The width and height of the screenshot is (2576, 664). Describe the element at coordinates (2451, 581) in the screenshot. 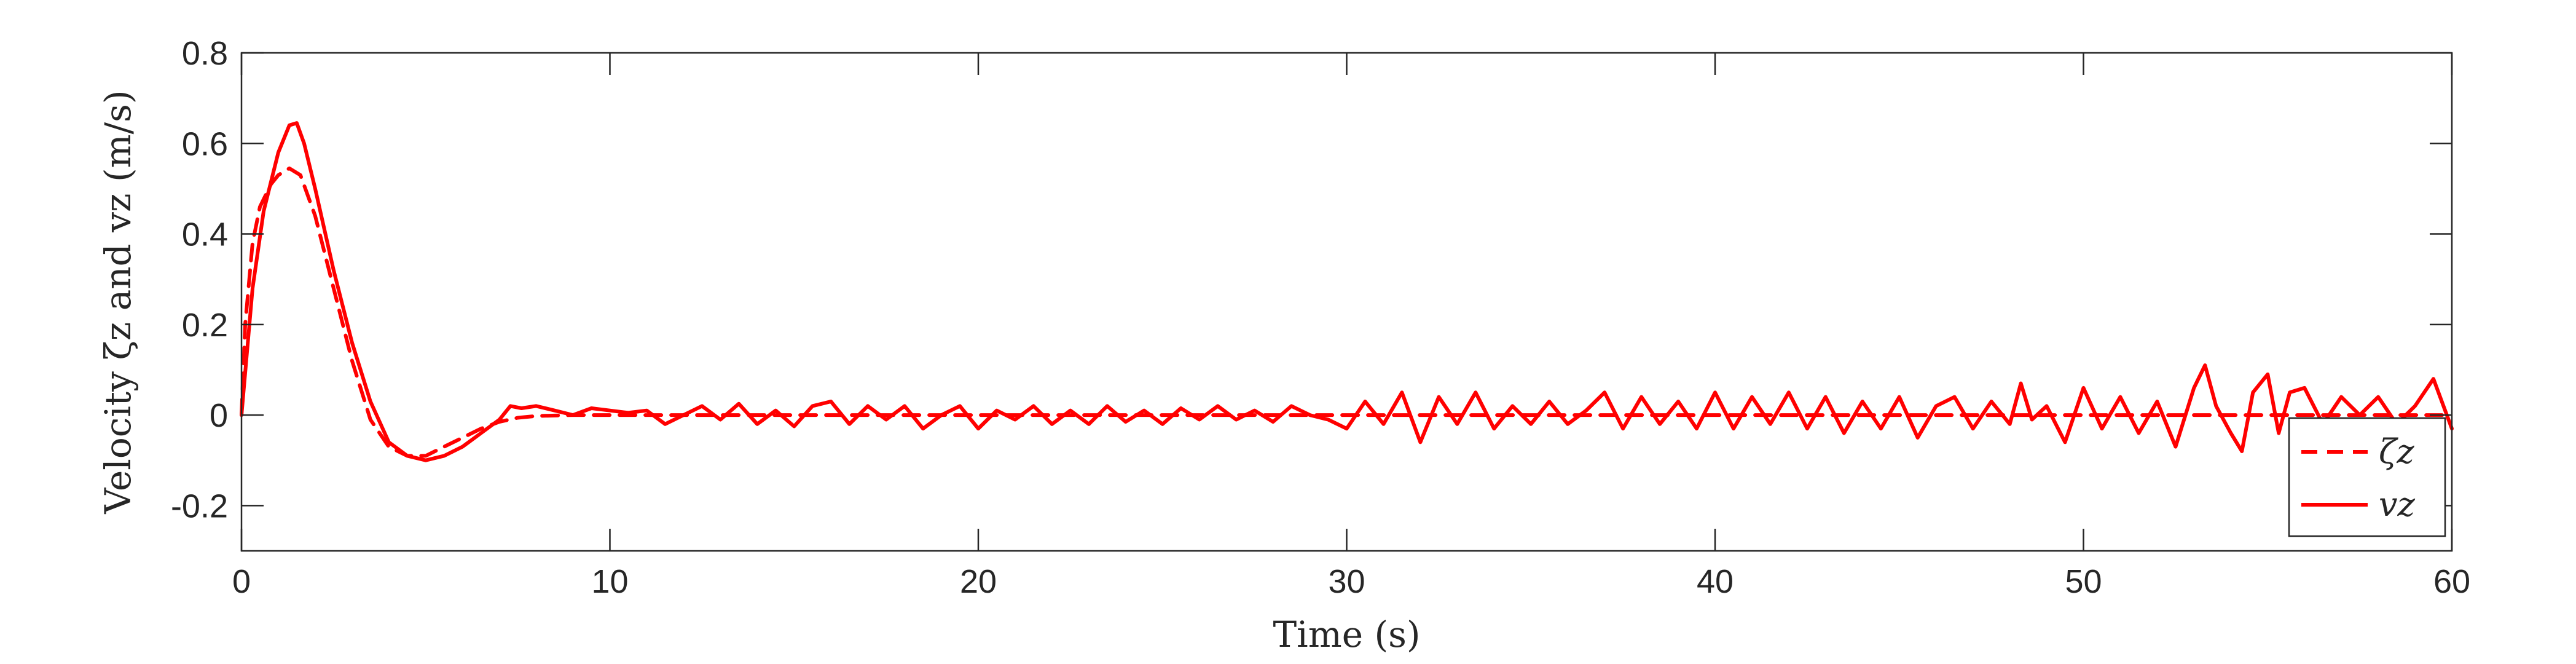

I see `x-tick-label: 60` at that location.